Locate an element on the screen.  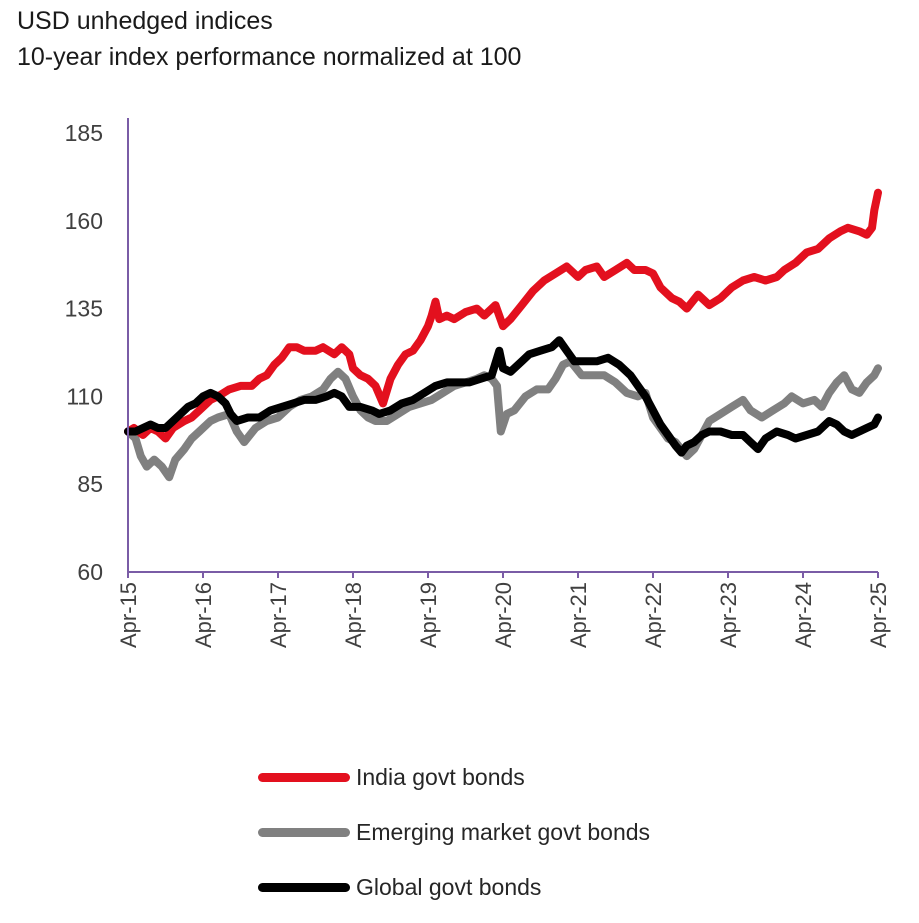
y-tick-label: 135 is located at coordinates (84, 309).